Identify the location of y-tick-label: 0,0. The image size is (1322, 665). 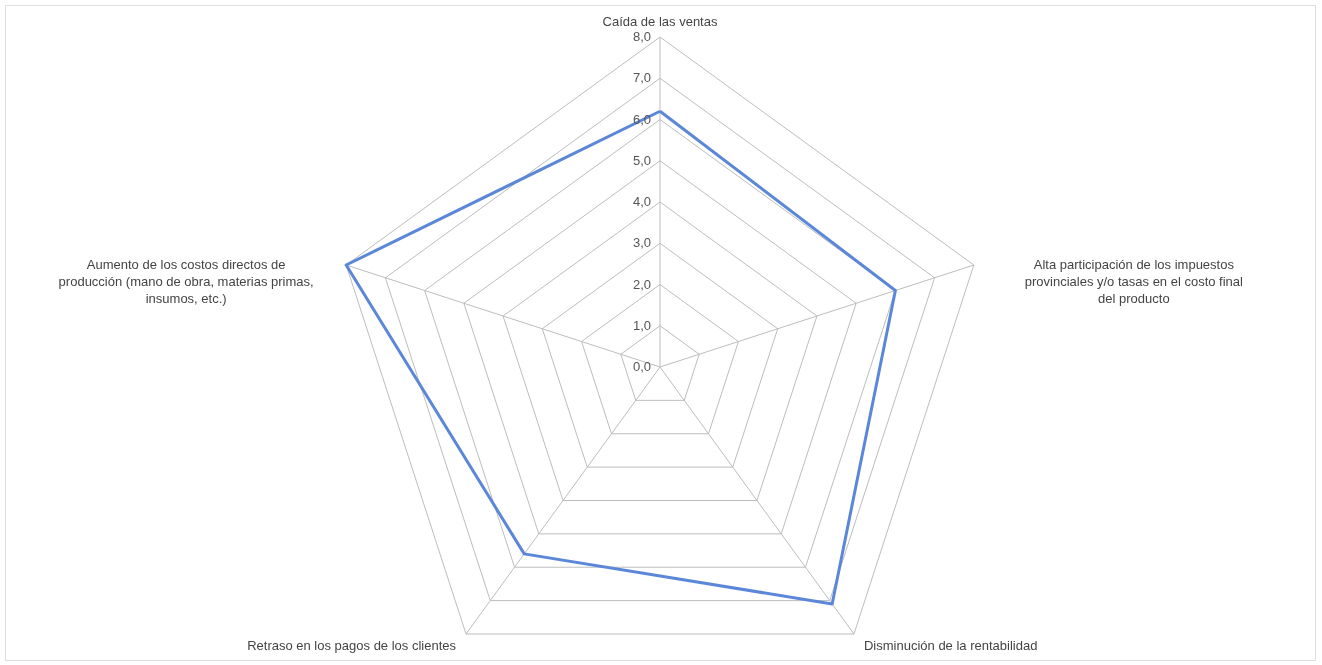
(641, 366).